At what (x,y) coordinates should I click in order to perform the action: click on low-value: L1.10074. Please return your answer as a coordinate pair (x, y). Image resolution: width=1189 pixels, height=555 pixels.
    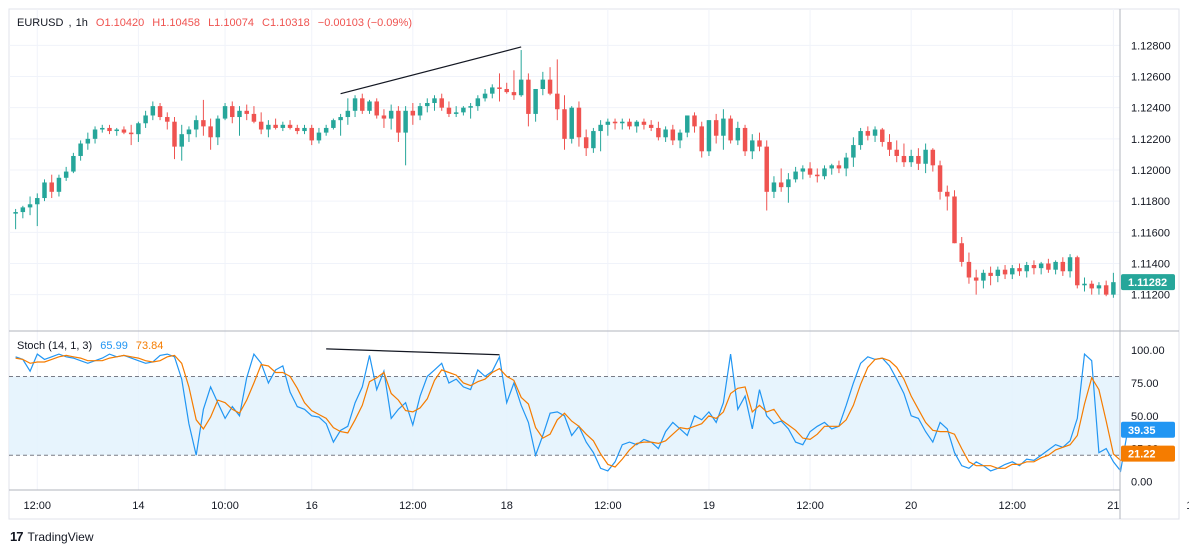
    Looking at the image, I should click on (231, 23).